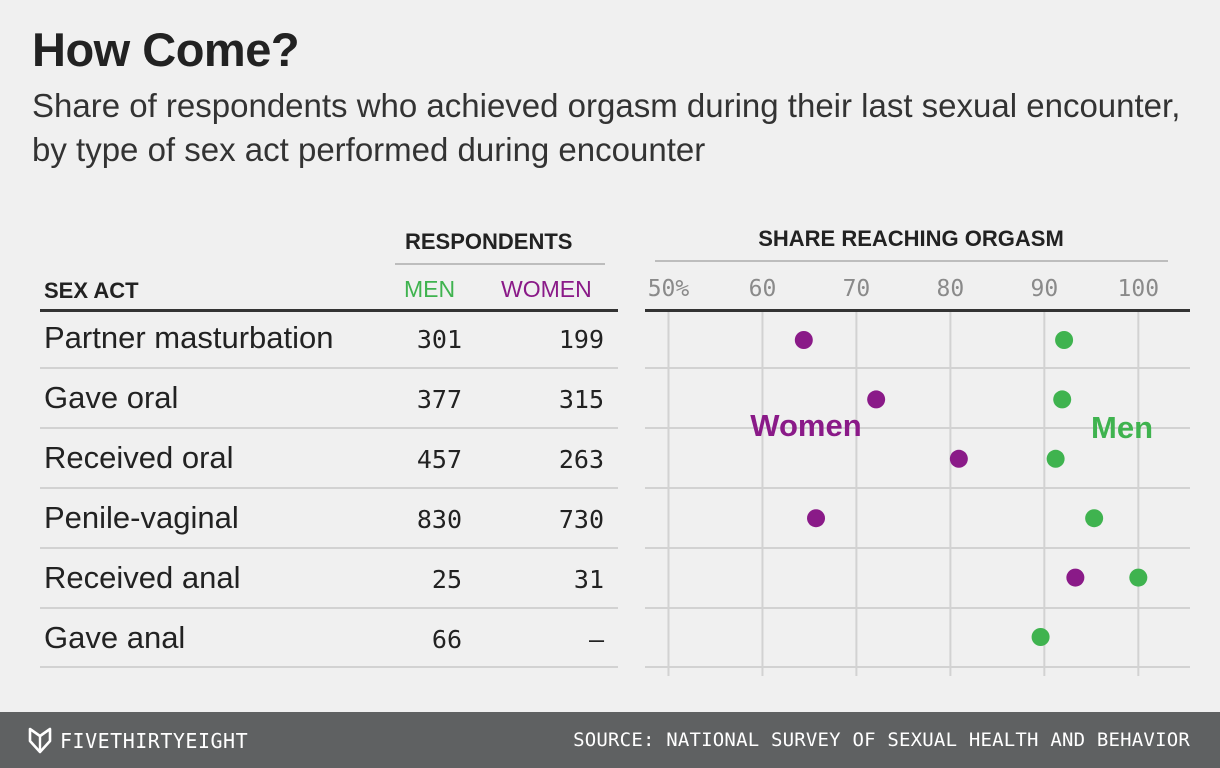  Describe the element at coordinates (446, 579) in the screenshot. I see `men-count: 25` at that location.